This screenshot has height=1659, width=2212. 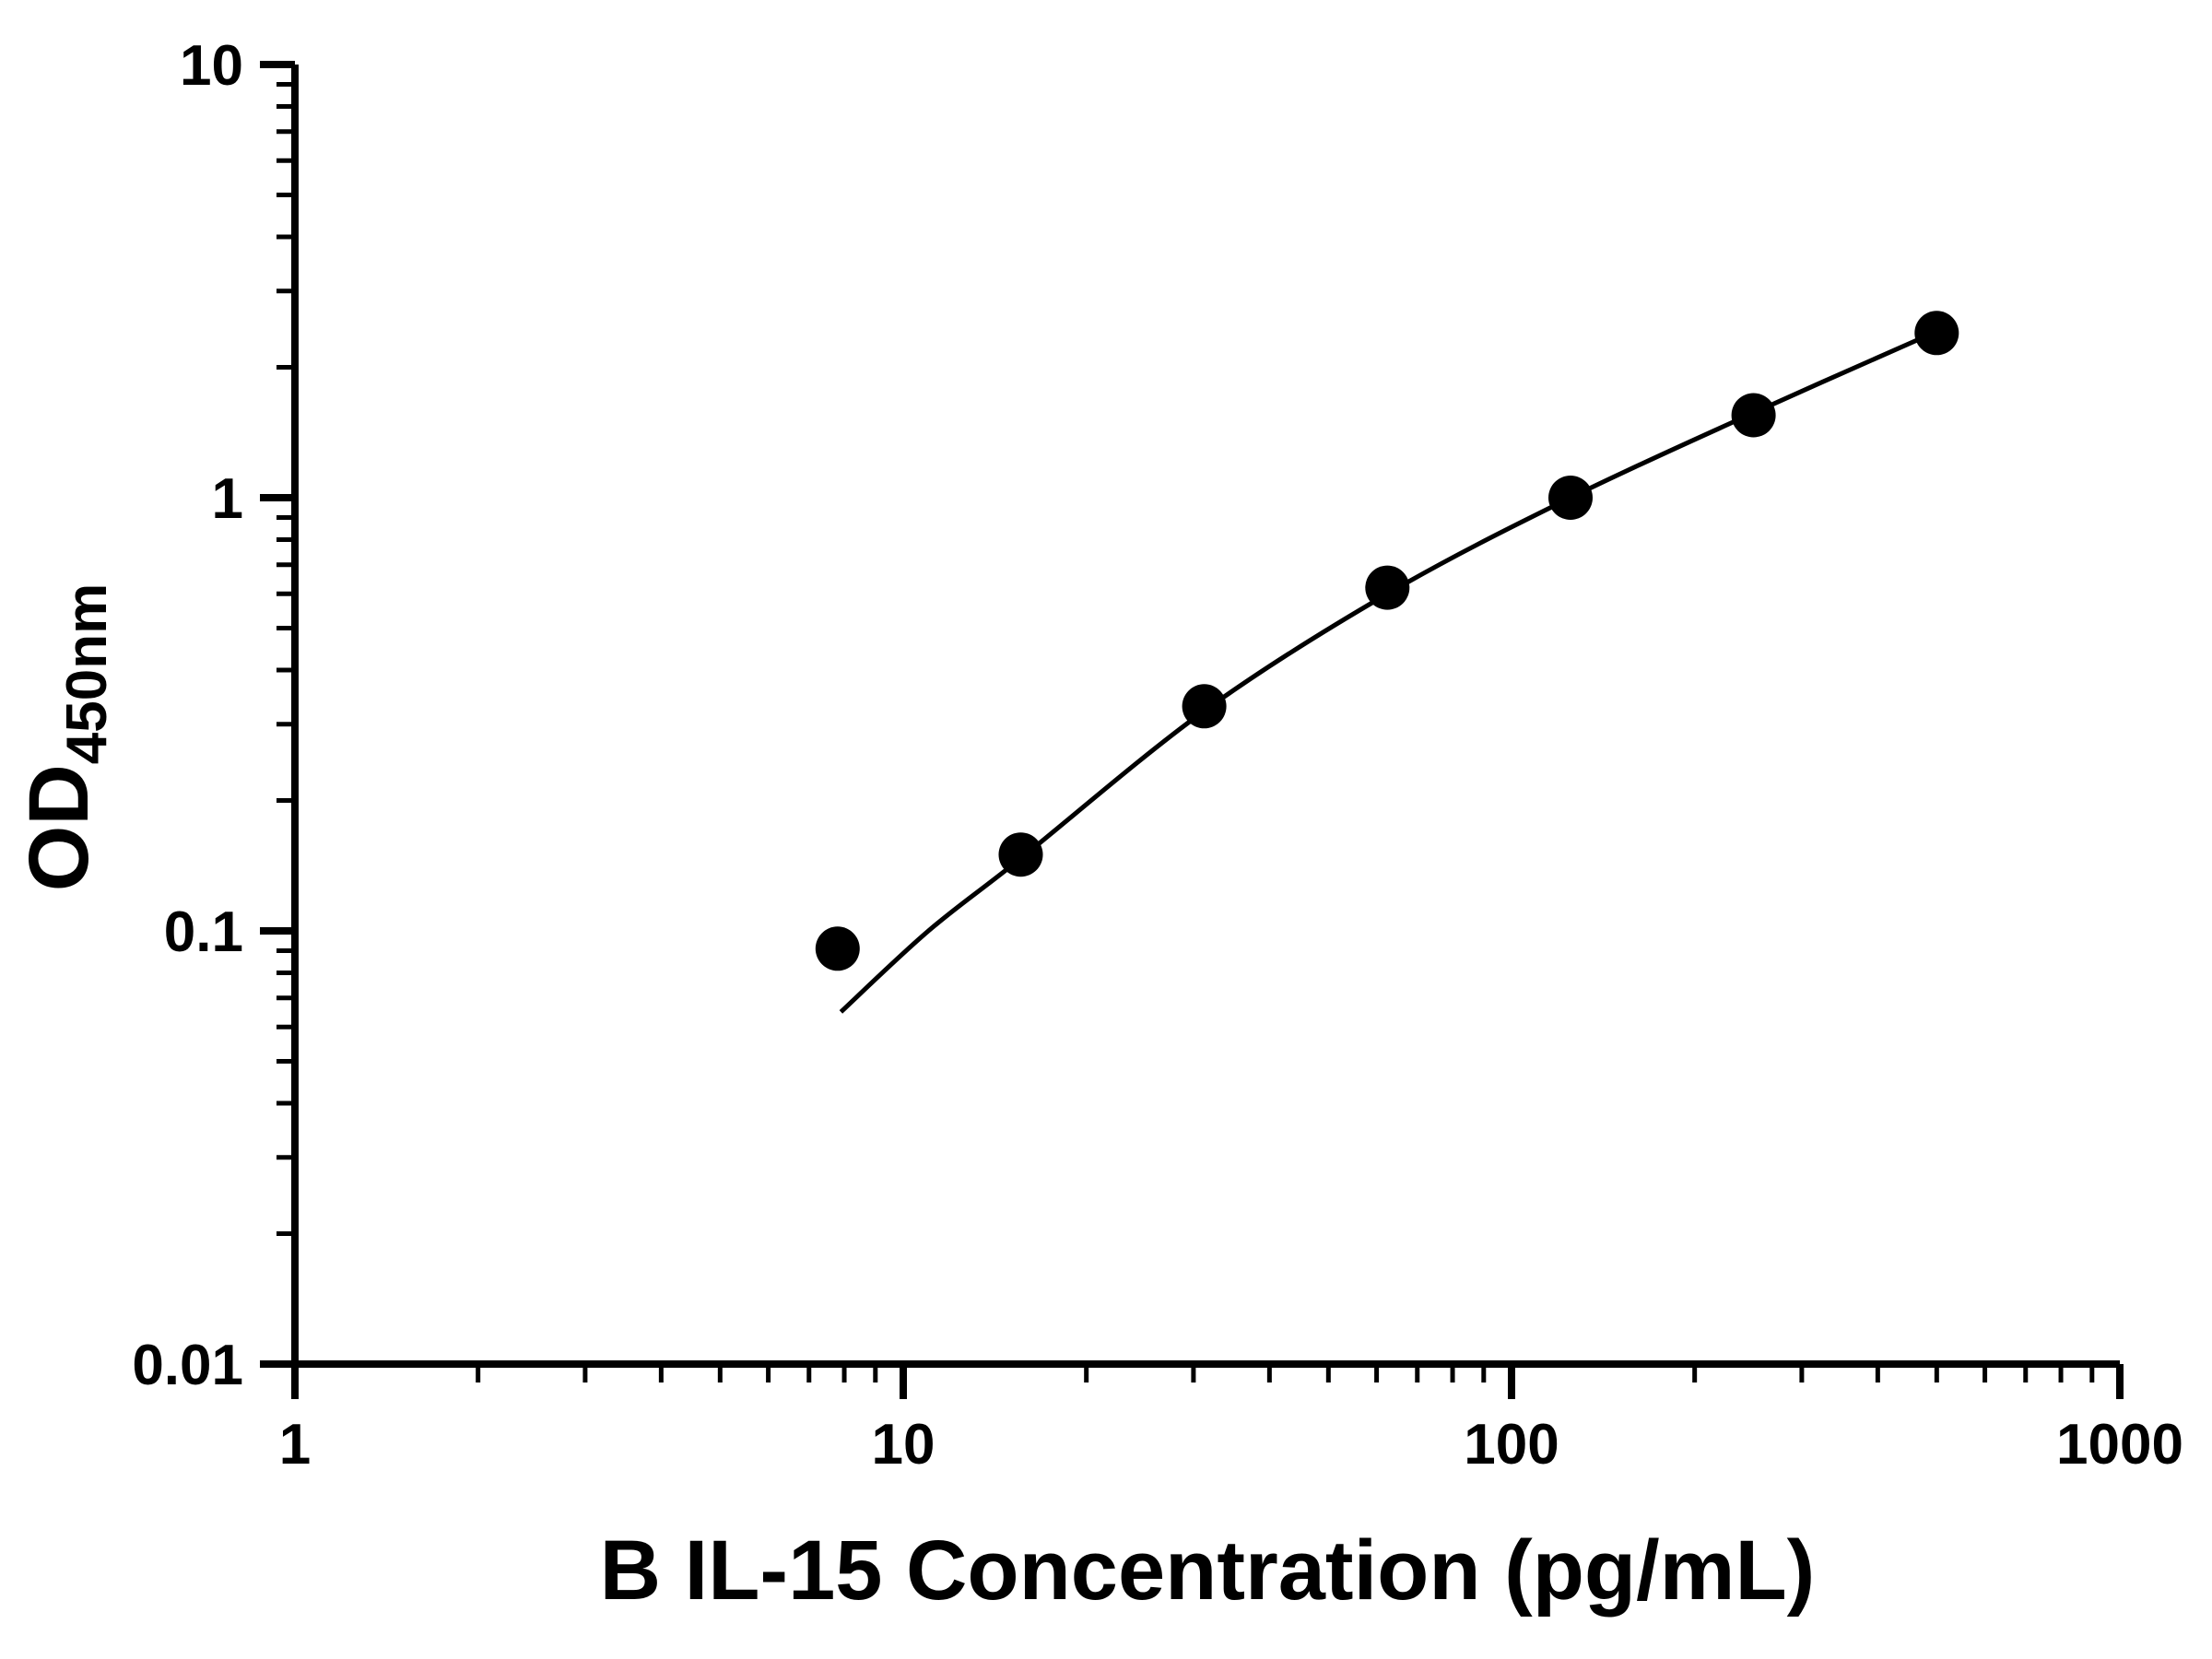 What do you see at coordinates (903, 1445) in the screenshot?
I see `x-tick-label: 10` at bounding box center [903, 1445].